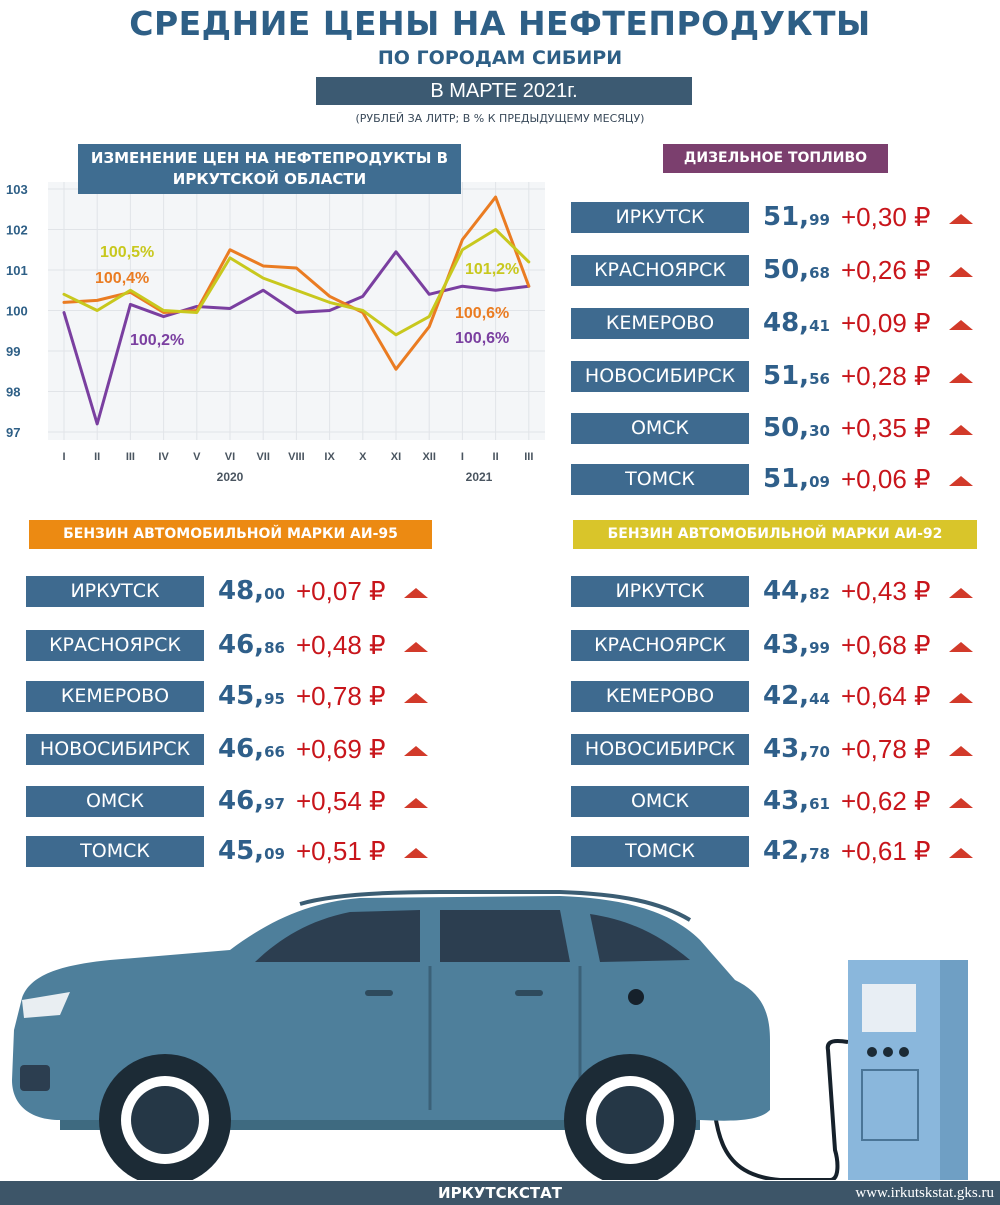  I want to click on diesel-section-title: ДИЗЕЛЬНОЕ ТОПЛИВО, so click(775, 158).